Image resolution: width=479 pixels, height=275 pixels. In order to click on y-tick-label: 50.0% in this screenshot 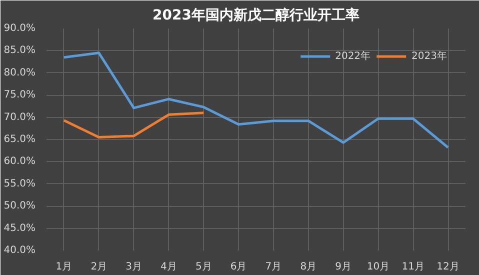, I will do `click(20, 206)`.